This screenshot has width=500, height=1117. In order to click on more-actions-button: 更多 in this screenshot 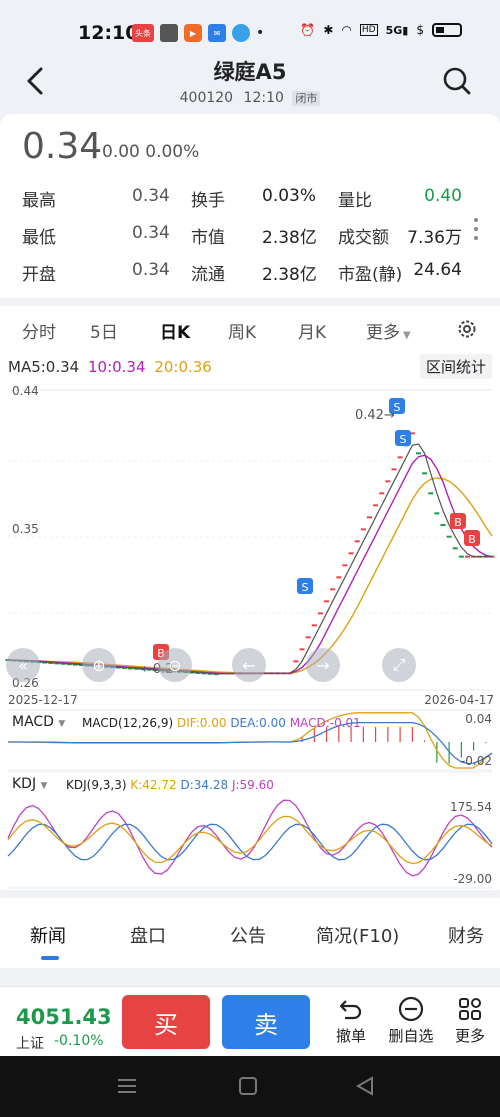, I will do `click(470, 1020)`.